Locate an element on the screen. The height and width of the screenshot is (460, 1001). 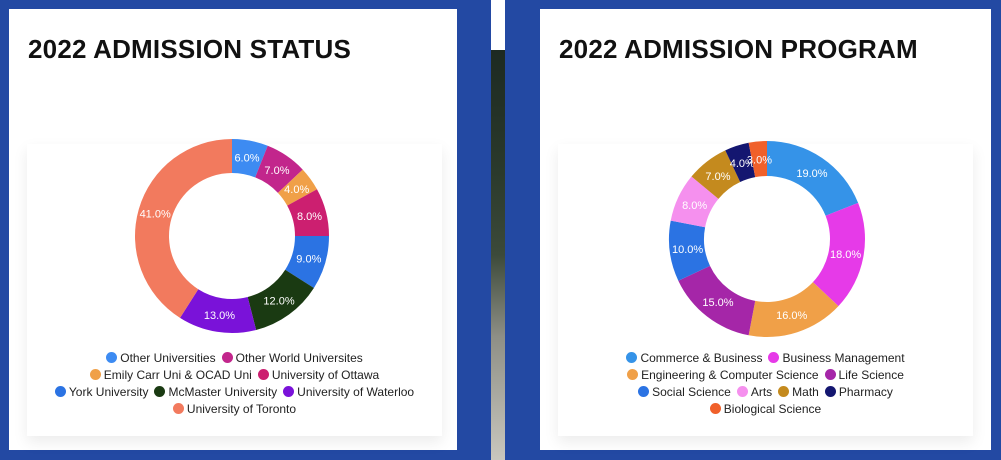
slice-data-label: 41.0% is located at coordinates (155, 215).